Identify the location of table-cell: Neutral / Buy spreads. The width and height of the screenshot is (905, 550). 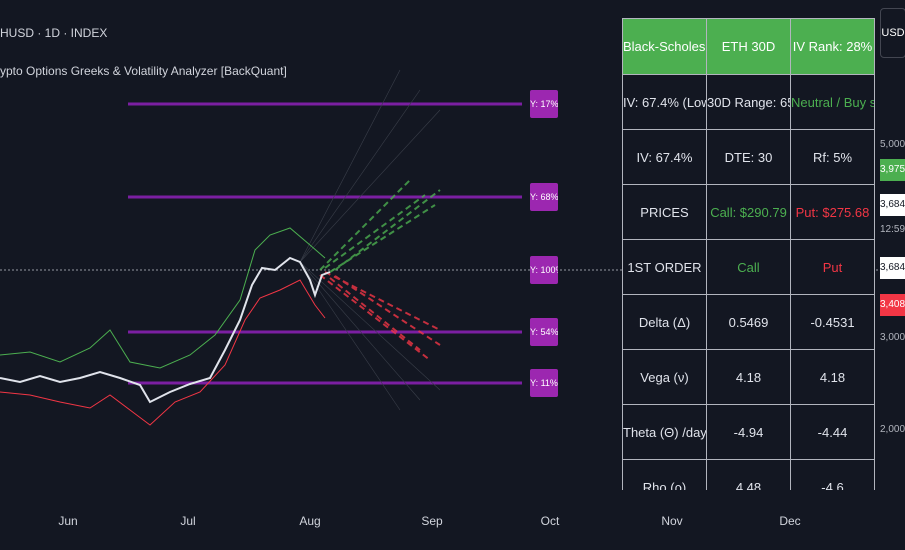
(832, 102).